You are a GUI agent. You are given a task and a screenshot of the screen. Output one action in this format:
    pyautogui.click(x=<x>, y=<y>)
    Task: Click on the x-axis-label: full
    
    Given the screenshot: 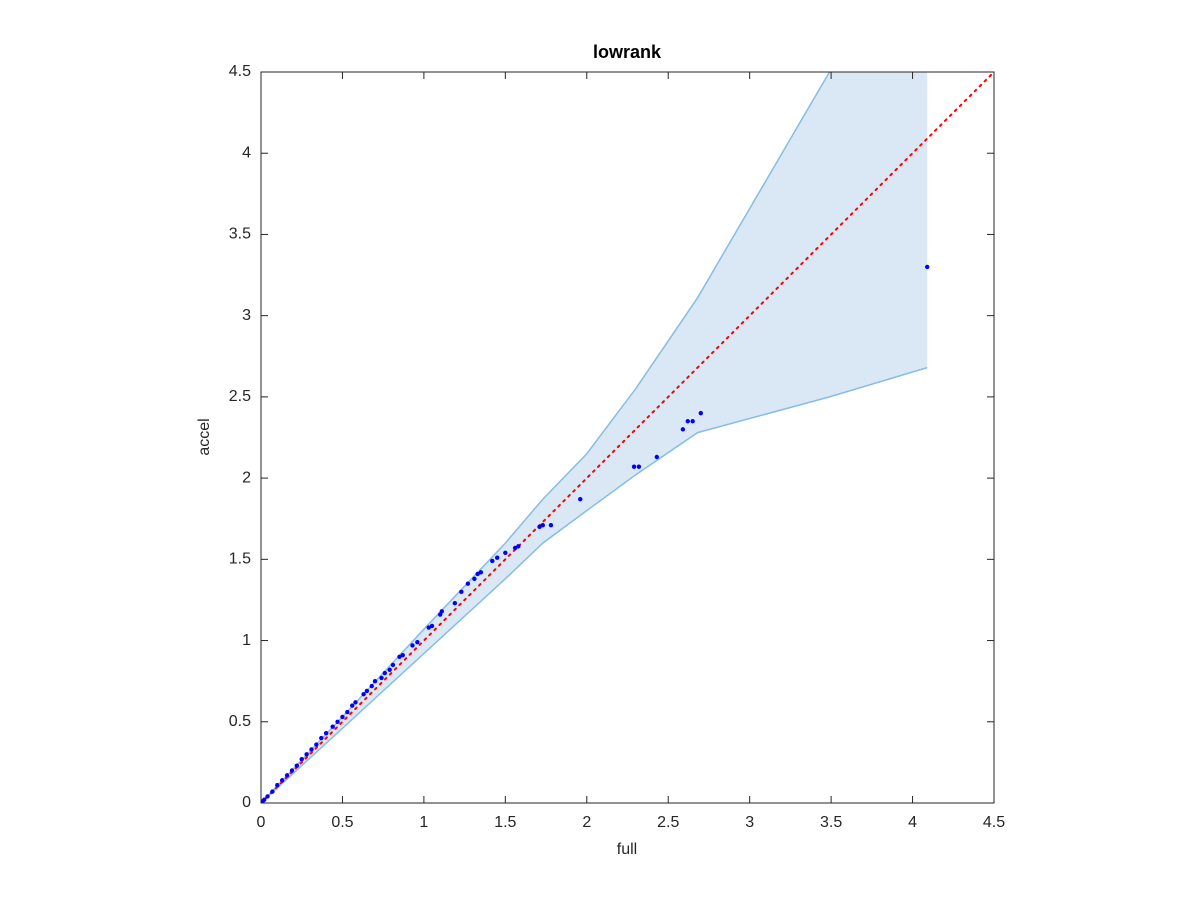 What is the action you would take?
    pyautogui.click(x=627, y=849)
    